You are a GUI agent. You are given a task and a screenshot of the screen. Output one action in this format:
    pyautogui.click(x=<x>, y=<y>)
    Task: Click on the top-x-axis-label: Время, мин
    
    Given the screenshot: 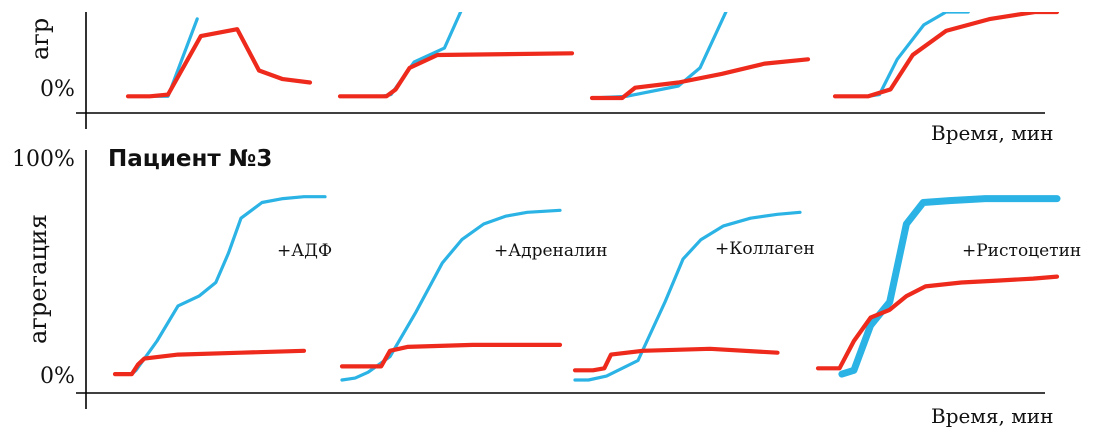 What is the action you would take?
    pyautogui.click(x=992, y=133)
    